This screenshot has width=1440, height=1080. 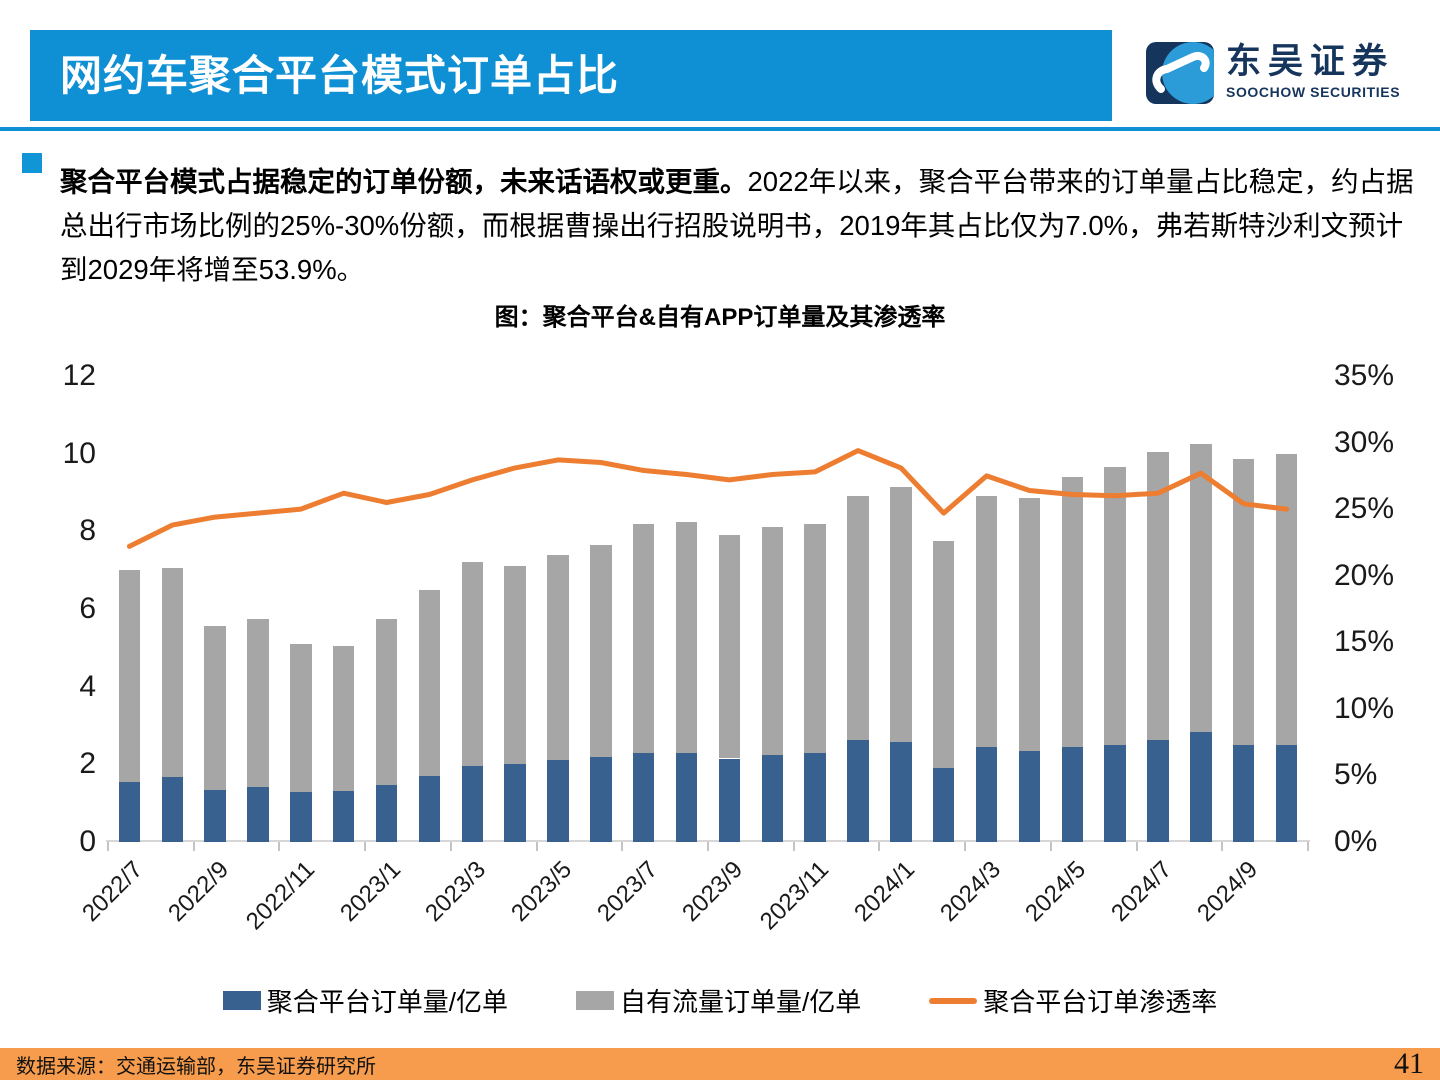 I want to click on chart-title: 图：聚合平台&自有APP订单量及其渗透率, so click(x=720, y=317).